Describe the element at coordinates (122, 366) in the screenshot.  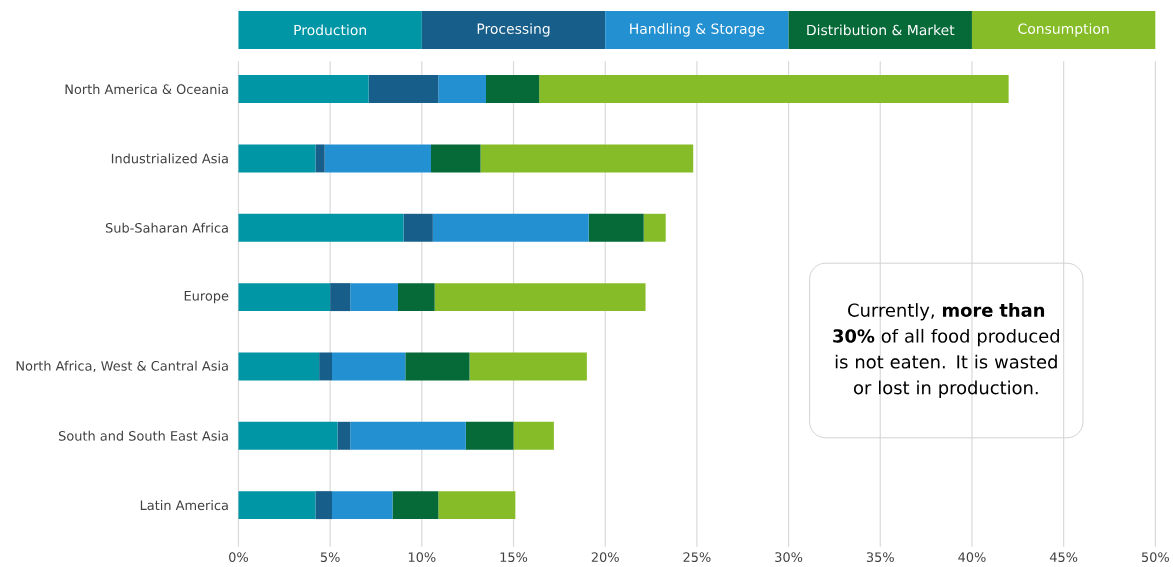
I see `y-tick-label: North Africa, West & Cantral Asia` at that location.